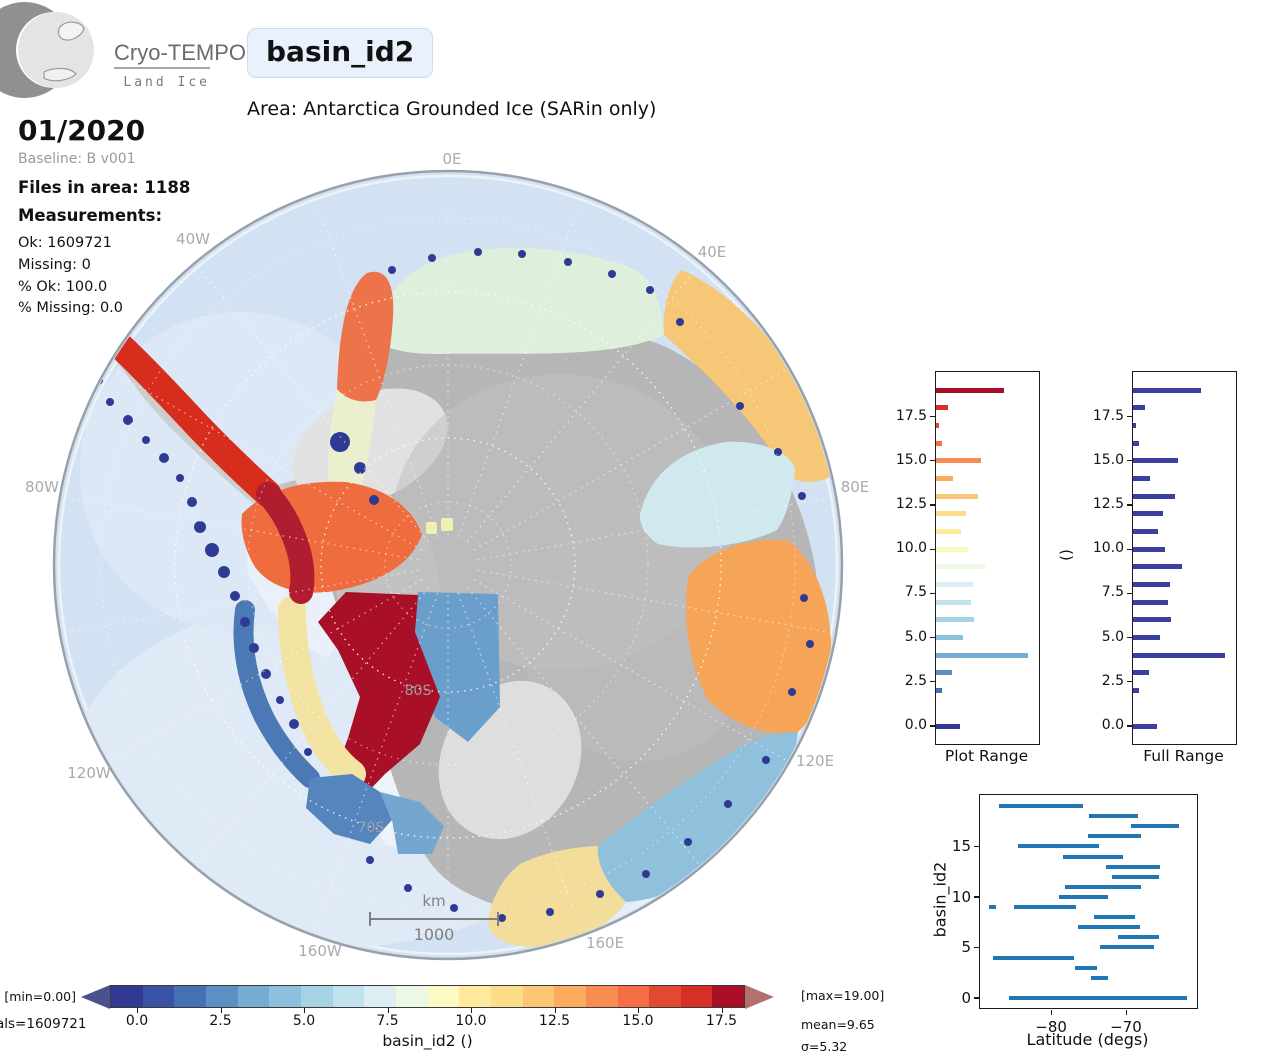  What do you see at coordinates (1075, 915) in the screenshot?
I see `latitude-scatter: −80 −70 0 5 10 15` at bounding box center [1075, 915].